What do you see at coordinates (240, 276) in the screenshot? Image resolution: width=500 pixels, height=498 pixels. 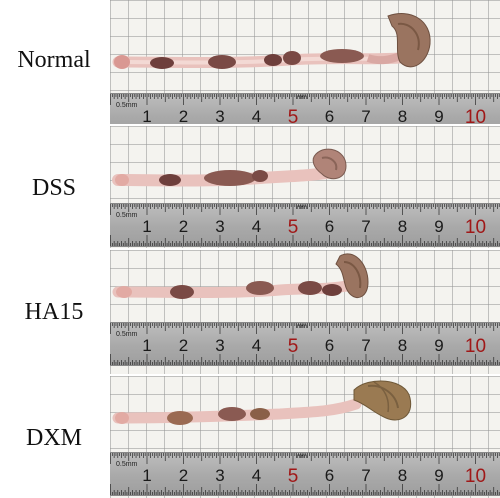 I see `colon-specimen-ha15` at bounding box center [240, 276].